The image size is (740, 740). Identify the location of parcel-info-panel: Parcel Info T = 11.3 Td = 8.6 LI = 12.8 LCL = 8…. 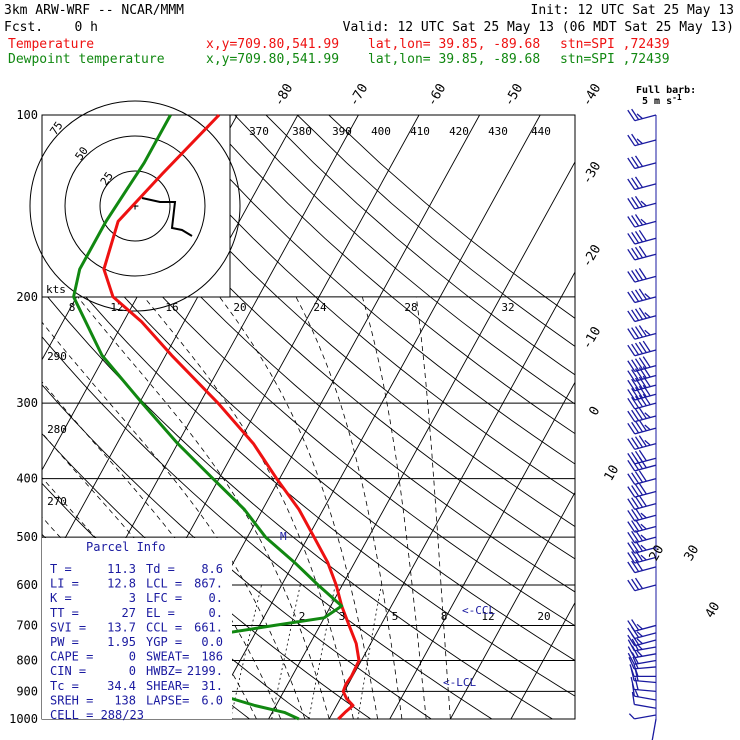
(137, 630).